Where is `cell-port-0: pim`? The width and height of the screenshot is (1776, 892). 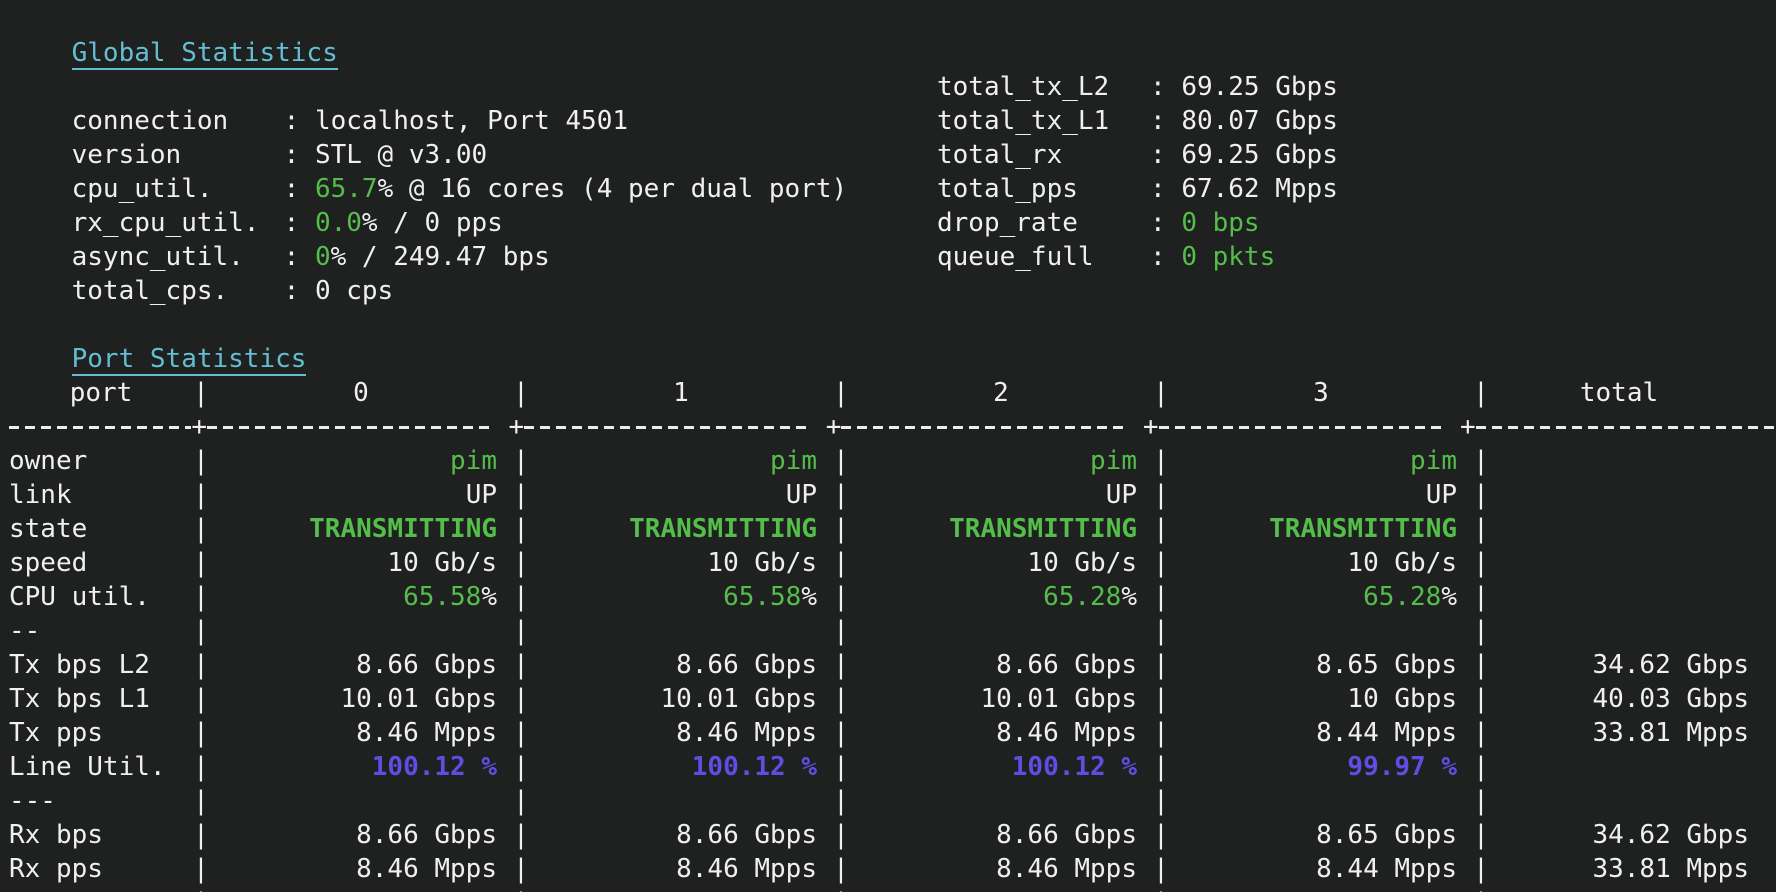
cell-port-0: pim is located at coordinates (473, 461).